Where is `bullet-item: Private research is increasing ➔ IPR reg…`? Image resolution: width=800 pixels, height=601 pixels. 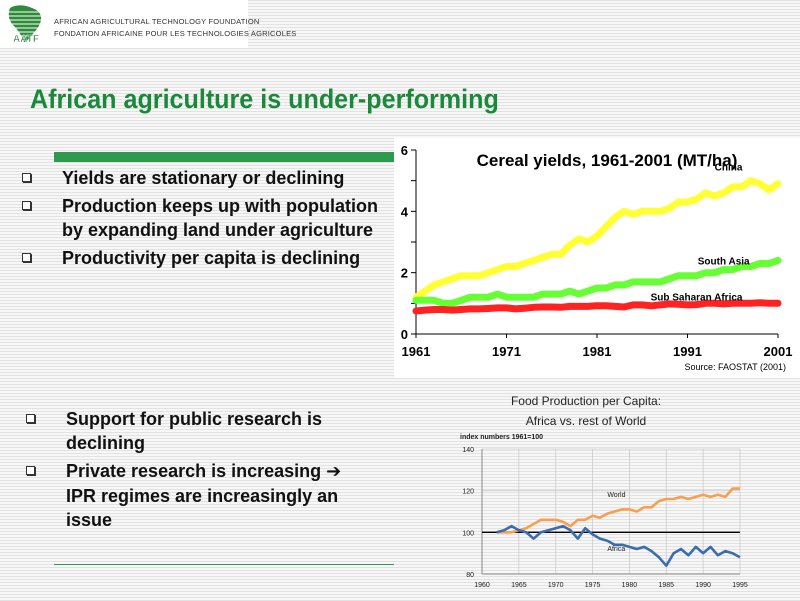
bullet-item: Private research is increasing ➔ IPR reg… is located at coordinates (201, 495).